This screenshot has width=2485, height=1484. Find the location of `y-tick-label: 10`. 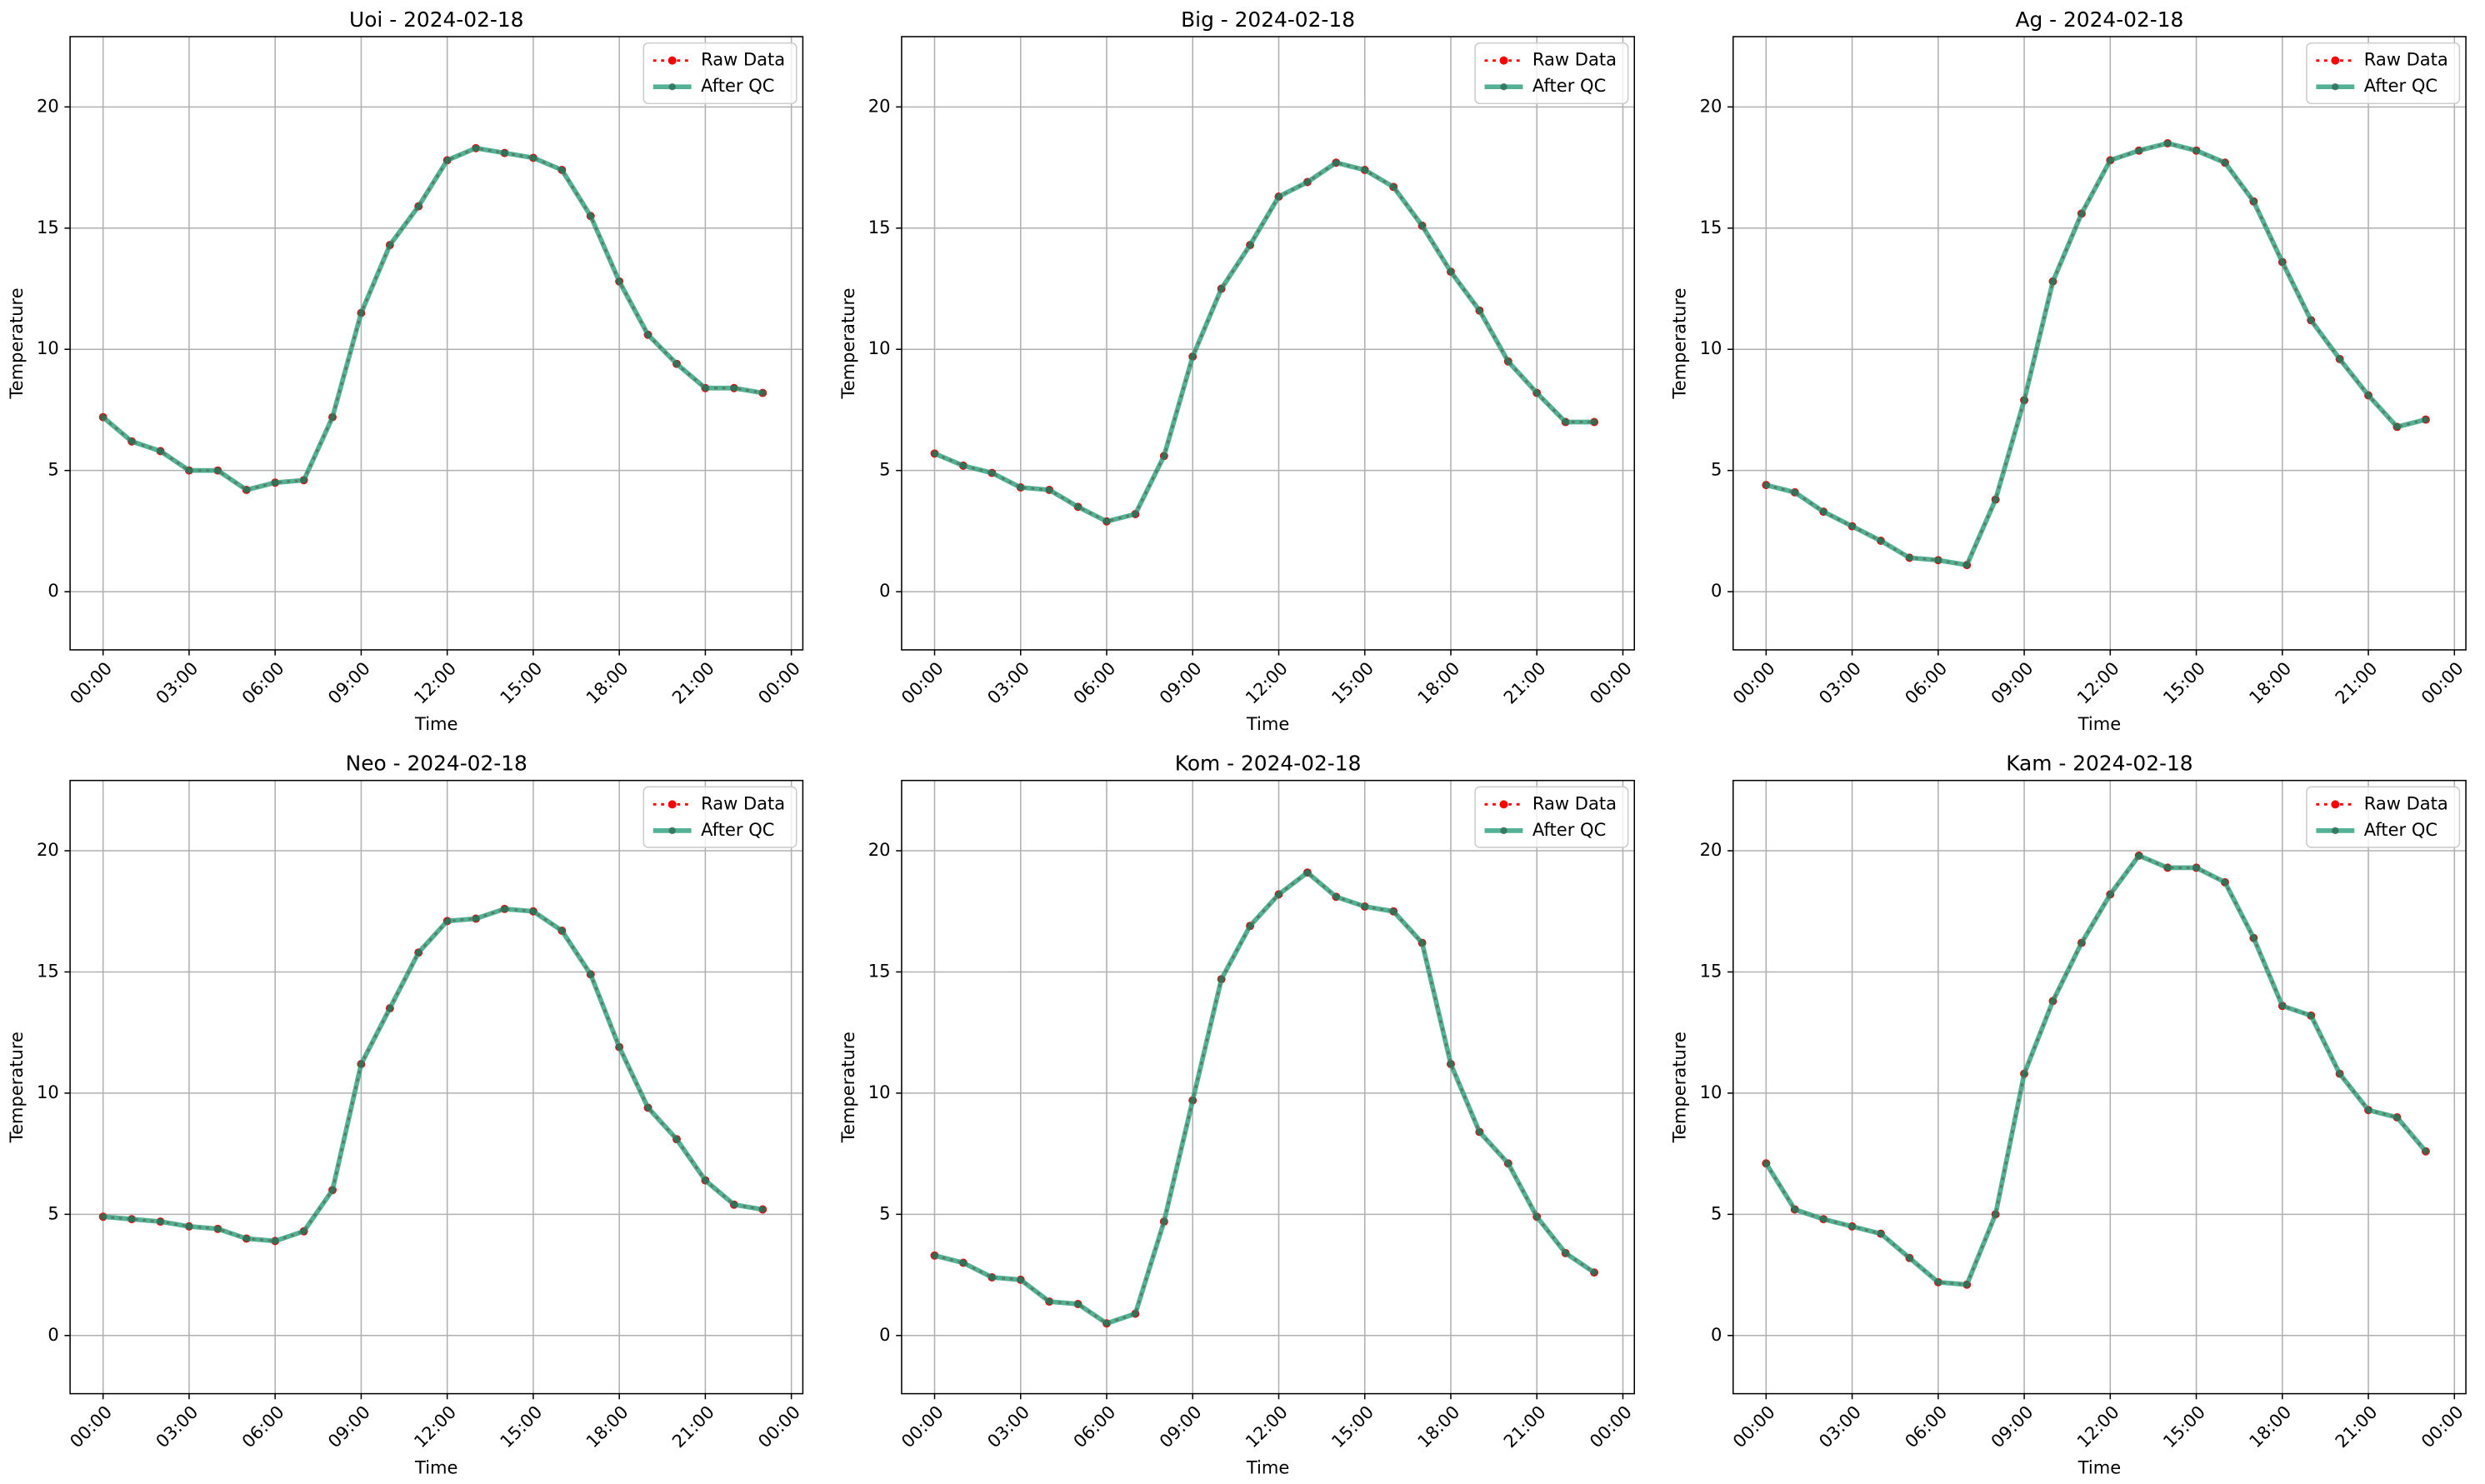

y-tick-label: 10 is located at coordinates (48, 347).